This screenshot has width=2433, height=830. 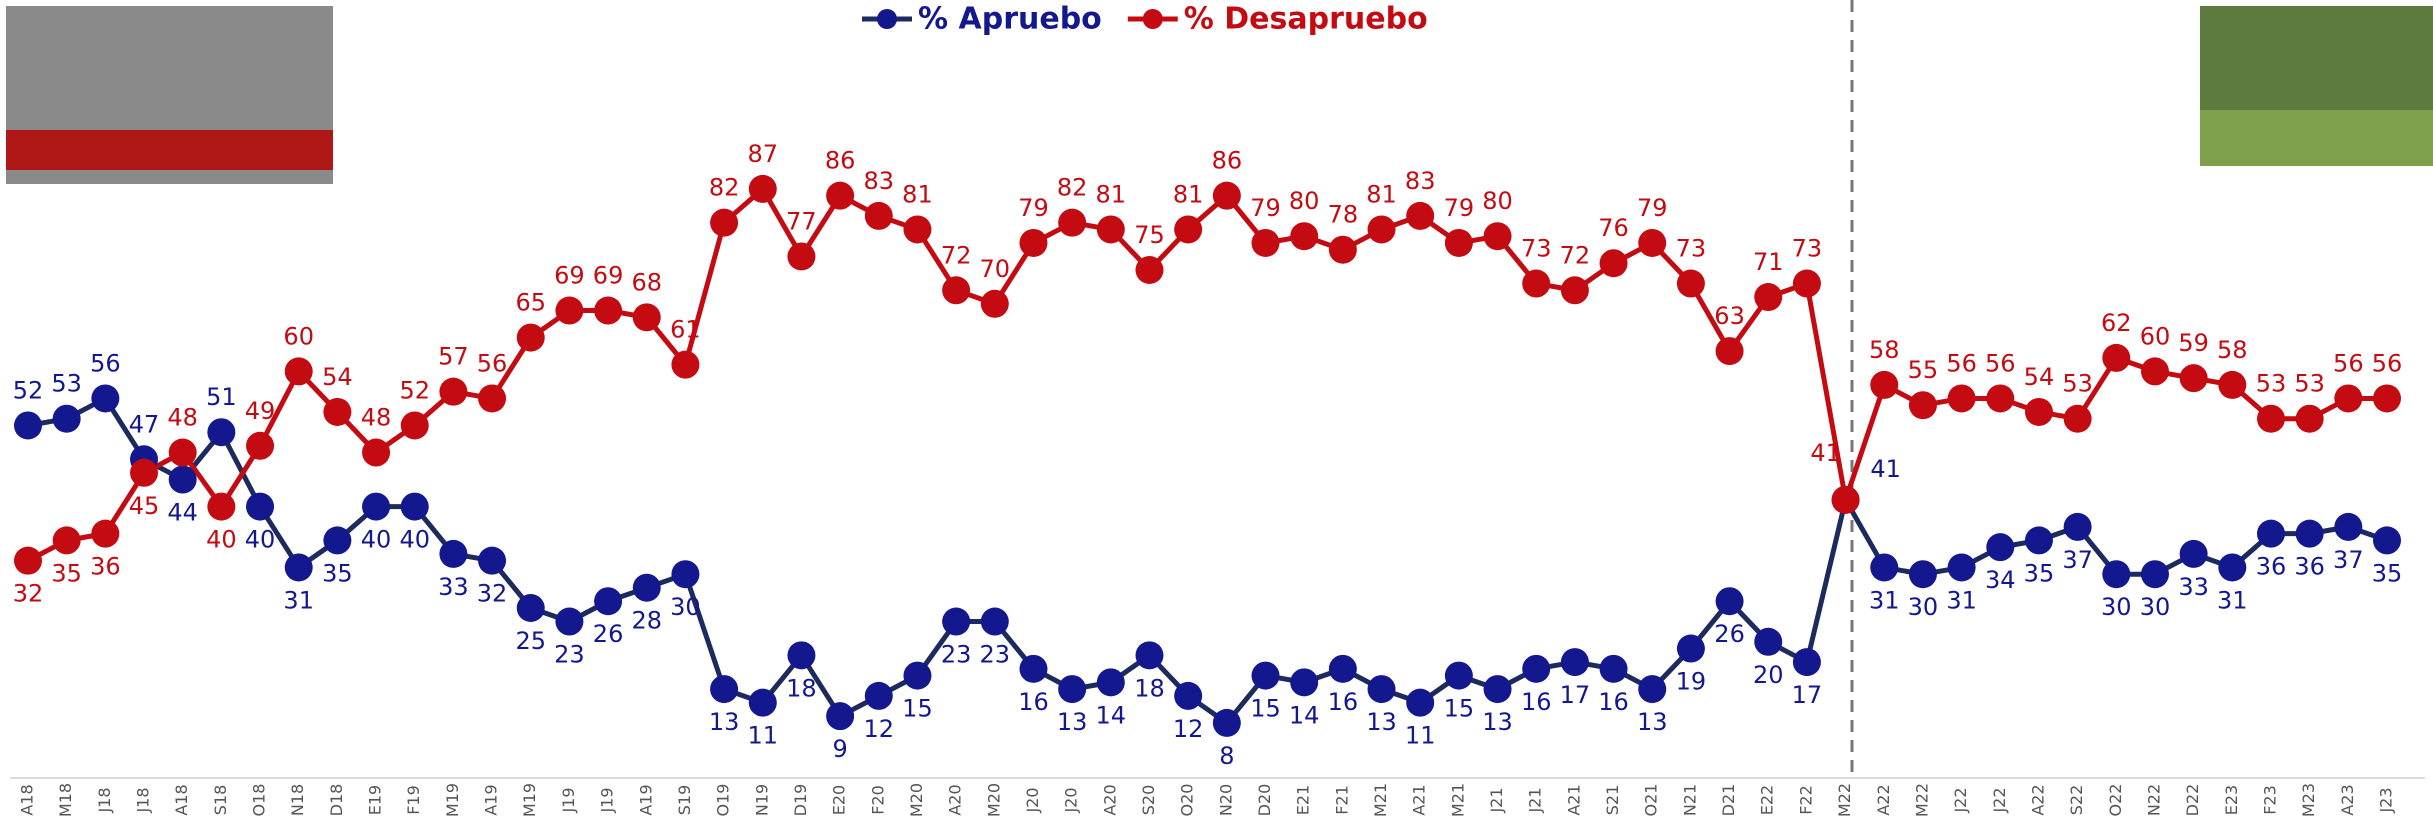 What do you see at coordinates (800, 800) in the screenshot?
I see `x-tick-label: D19` at bounding box center [800, 800].